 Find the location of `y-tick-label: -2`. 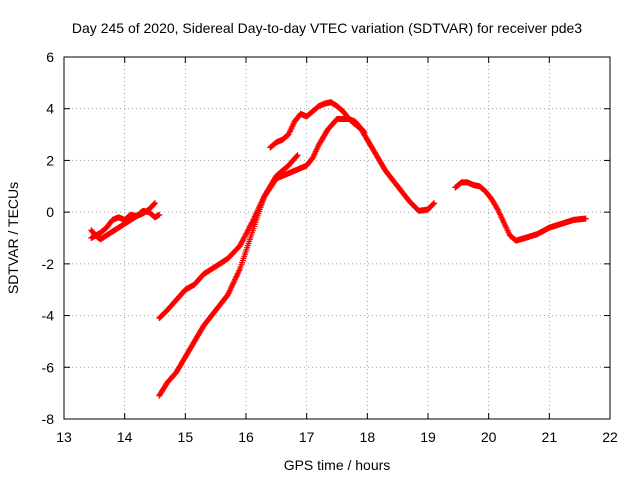

y-tick-label: -2 is located at coordinates (48, 264).